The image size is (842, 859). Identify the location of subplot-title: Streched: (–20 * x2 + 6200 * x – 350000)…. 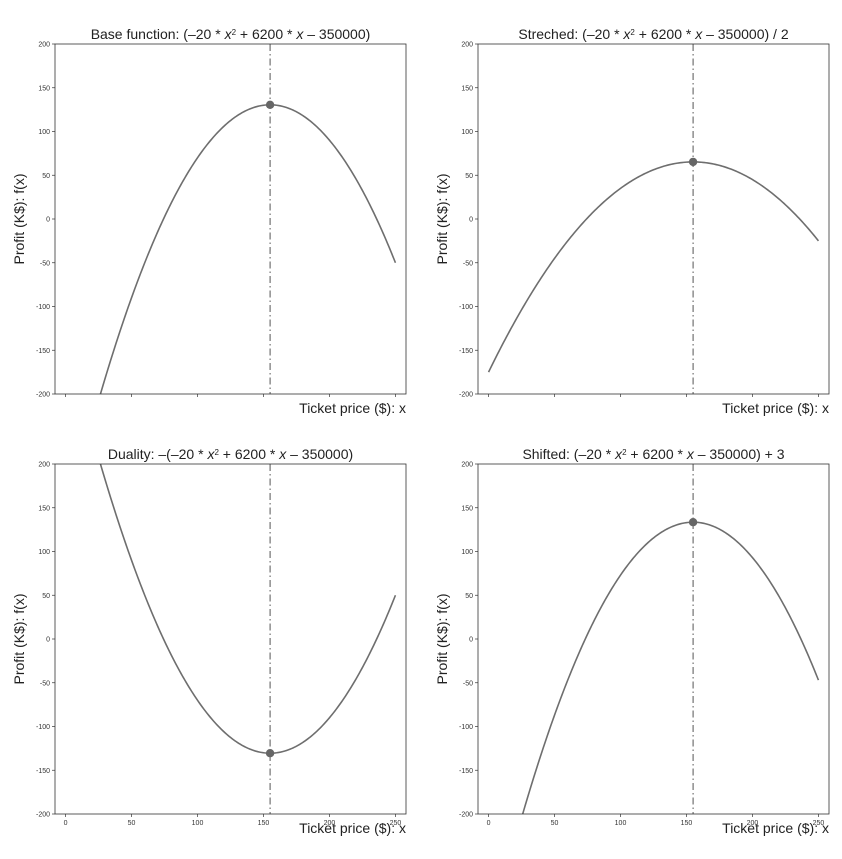
(653, 34).